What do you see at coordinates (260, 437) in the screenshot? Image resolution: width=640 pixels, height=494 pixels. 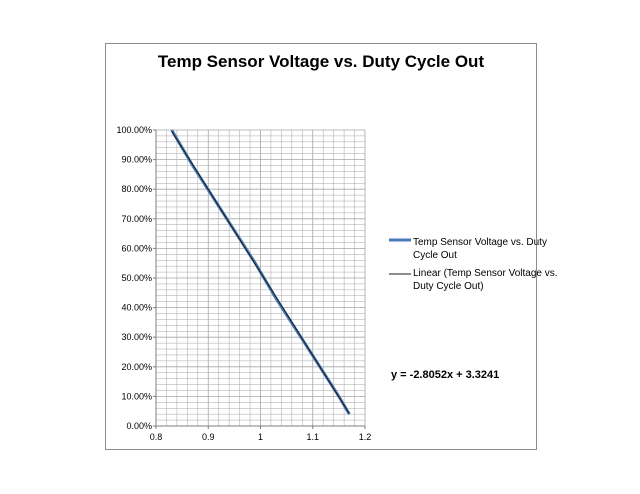 I see `x-tick-label: 1` at bounding box center [260, 437].